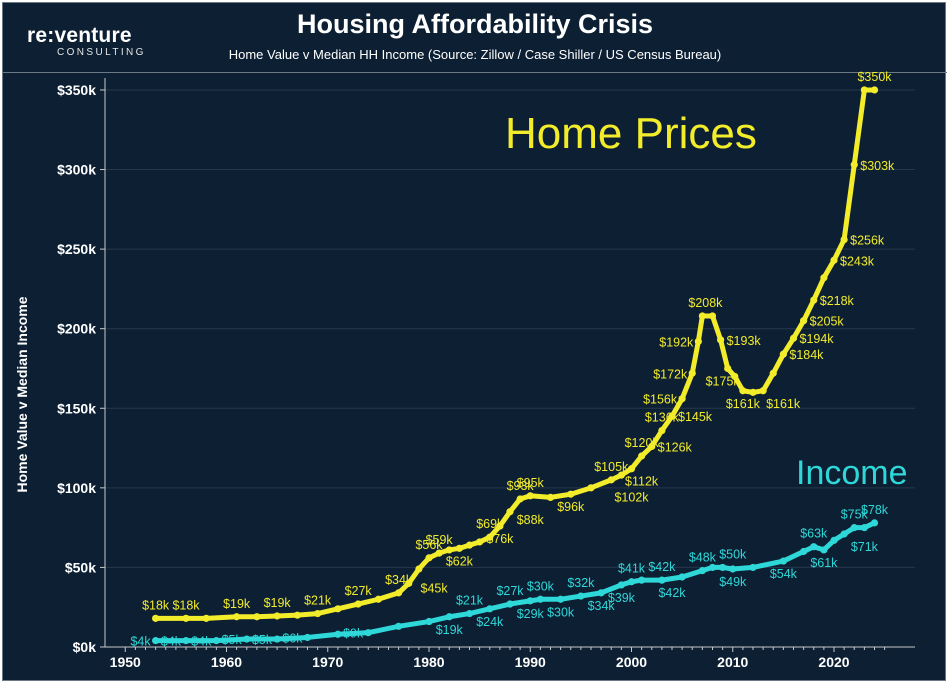 The width and height of the screenshot is (950, 685). What do you see at coordinates (581, 583) in the screenshot?
I see `income-data-label: $32k` at bounding box center [581, 583].